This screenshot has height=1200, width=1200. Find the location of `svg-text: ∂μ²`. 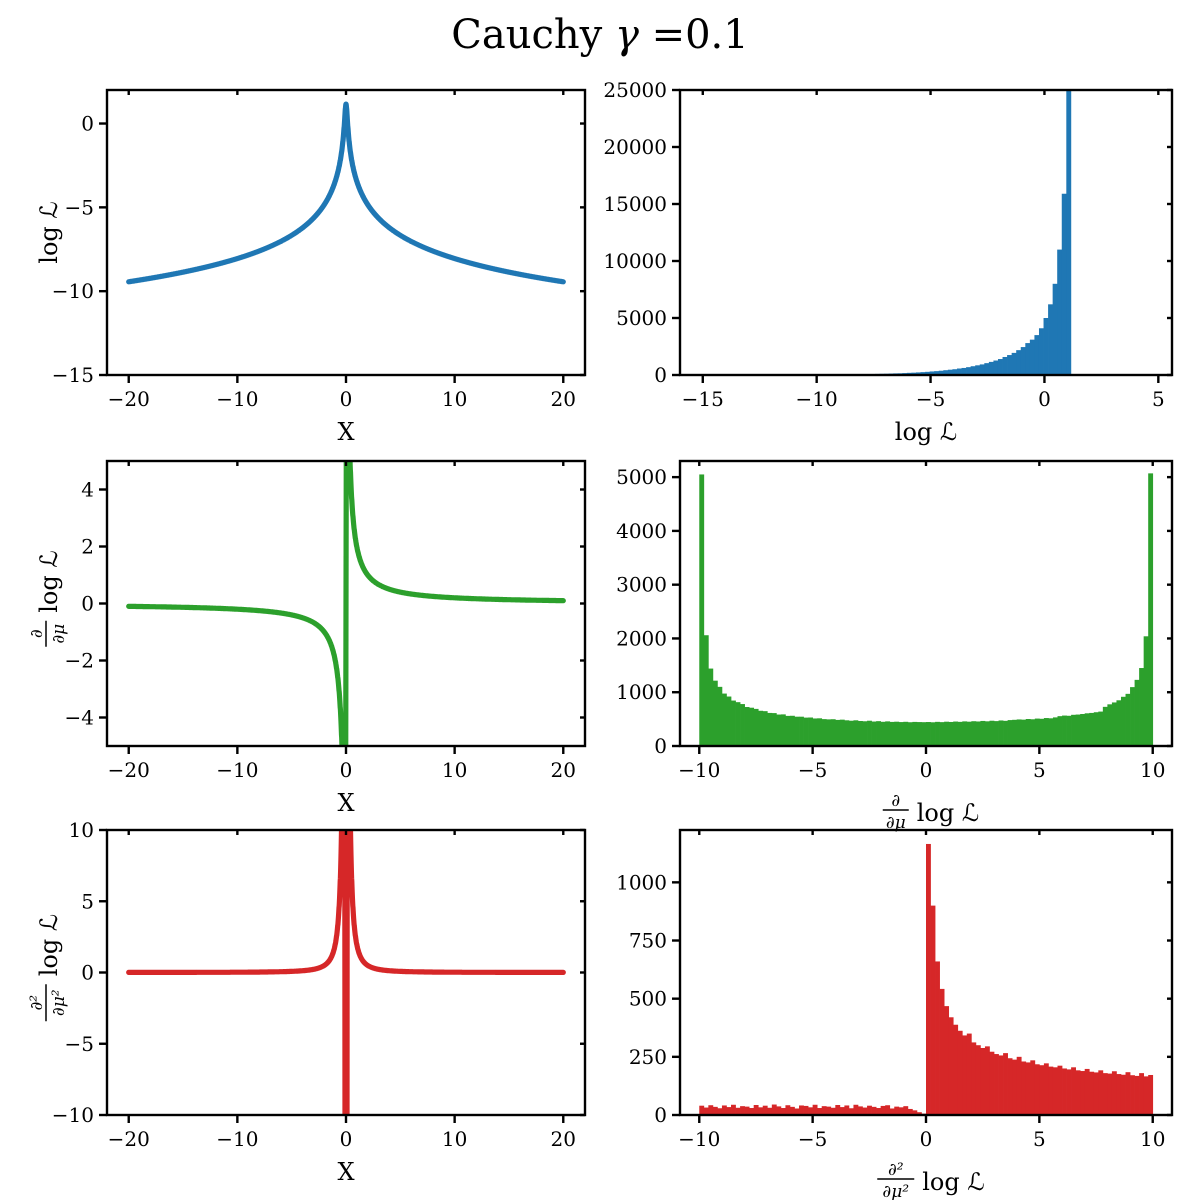

svg-text: ∂μ² is located at coordinates (59, 1002).